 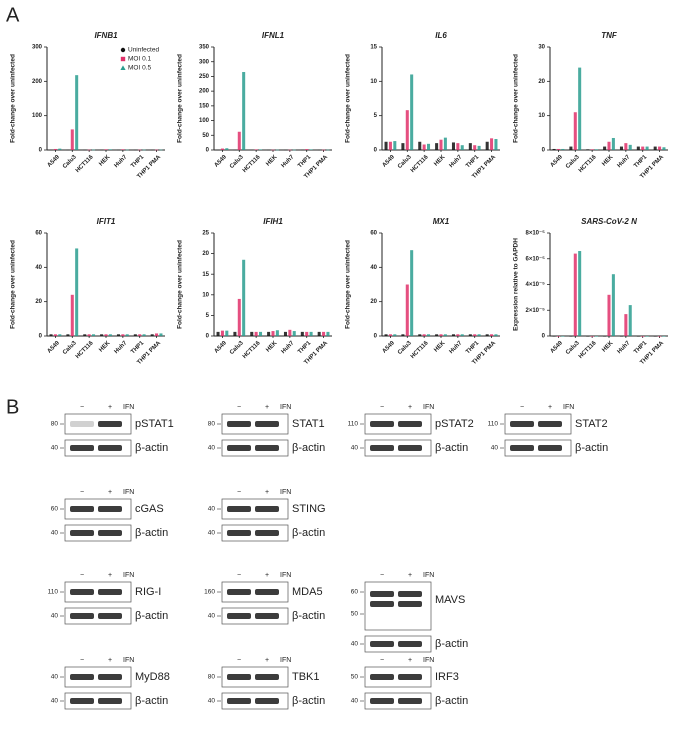 I want to click on y-tick-label: 20, so click(x=373, y=302).